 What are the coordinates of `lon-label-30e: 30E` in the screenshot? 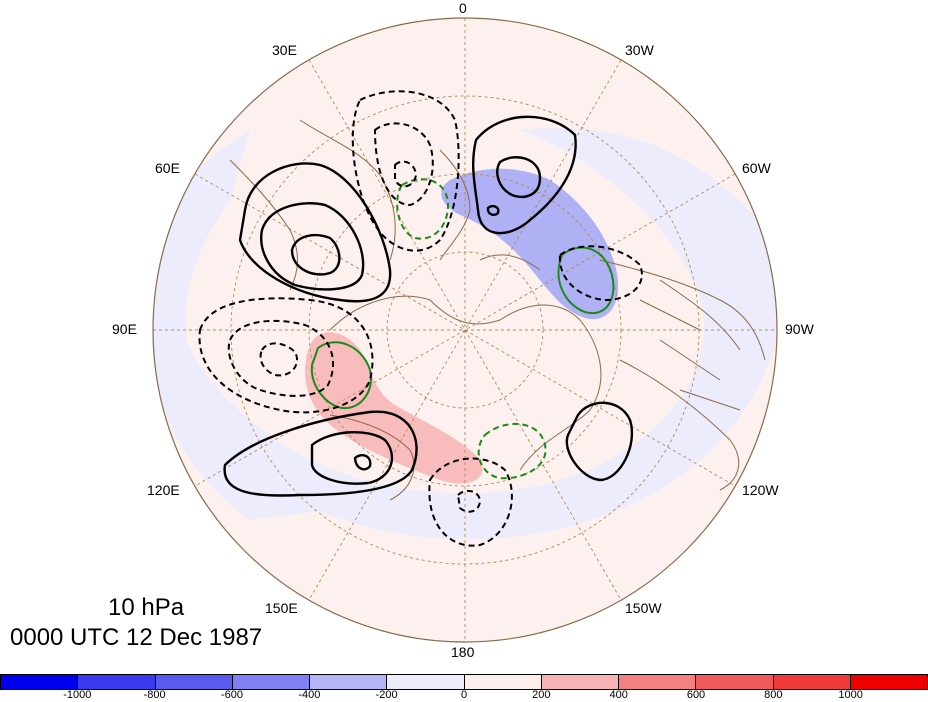 It's located at (284, 50).